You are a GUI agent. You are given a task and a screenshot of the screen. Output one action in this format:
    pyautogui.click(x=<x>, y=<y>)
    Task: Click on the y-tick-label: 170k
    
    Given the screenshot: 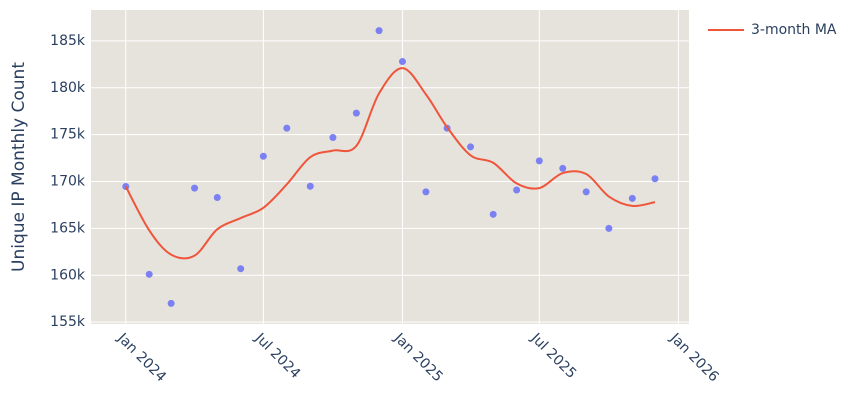 What is the action you would take?
    pyautogui.click(x=68, y=182)
    